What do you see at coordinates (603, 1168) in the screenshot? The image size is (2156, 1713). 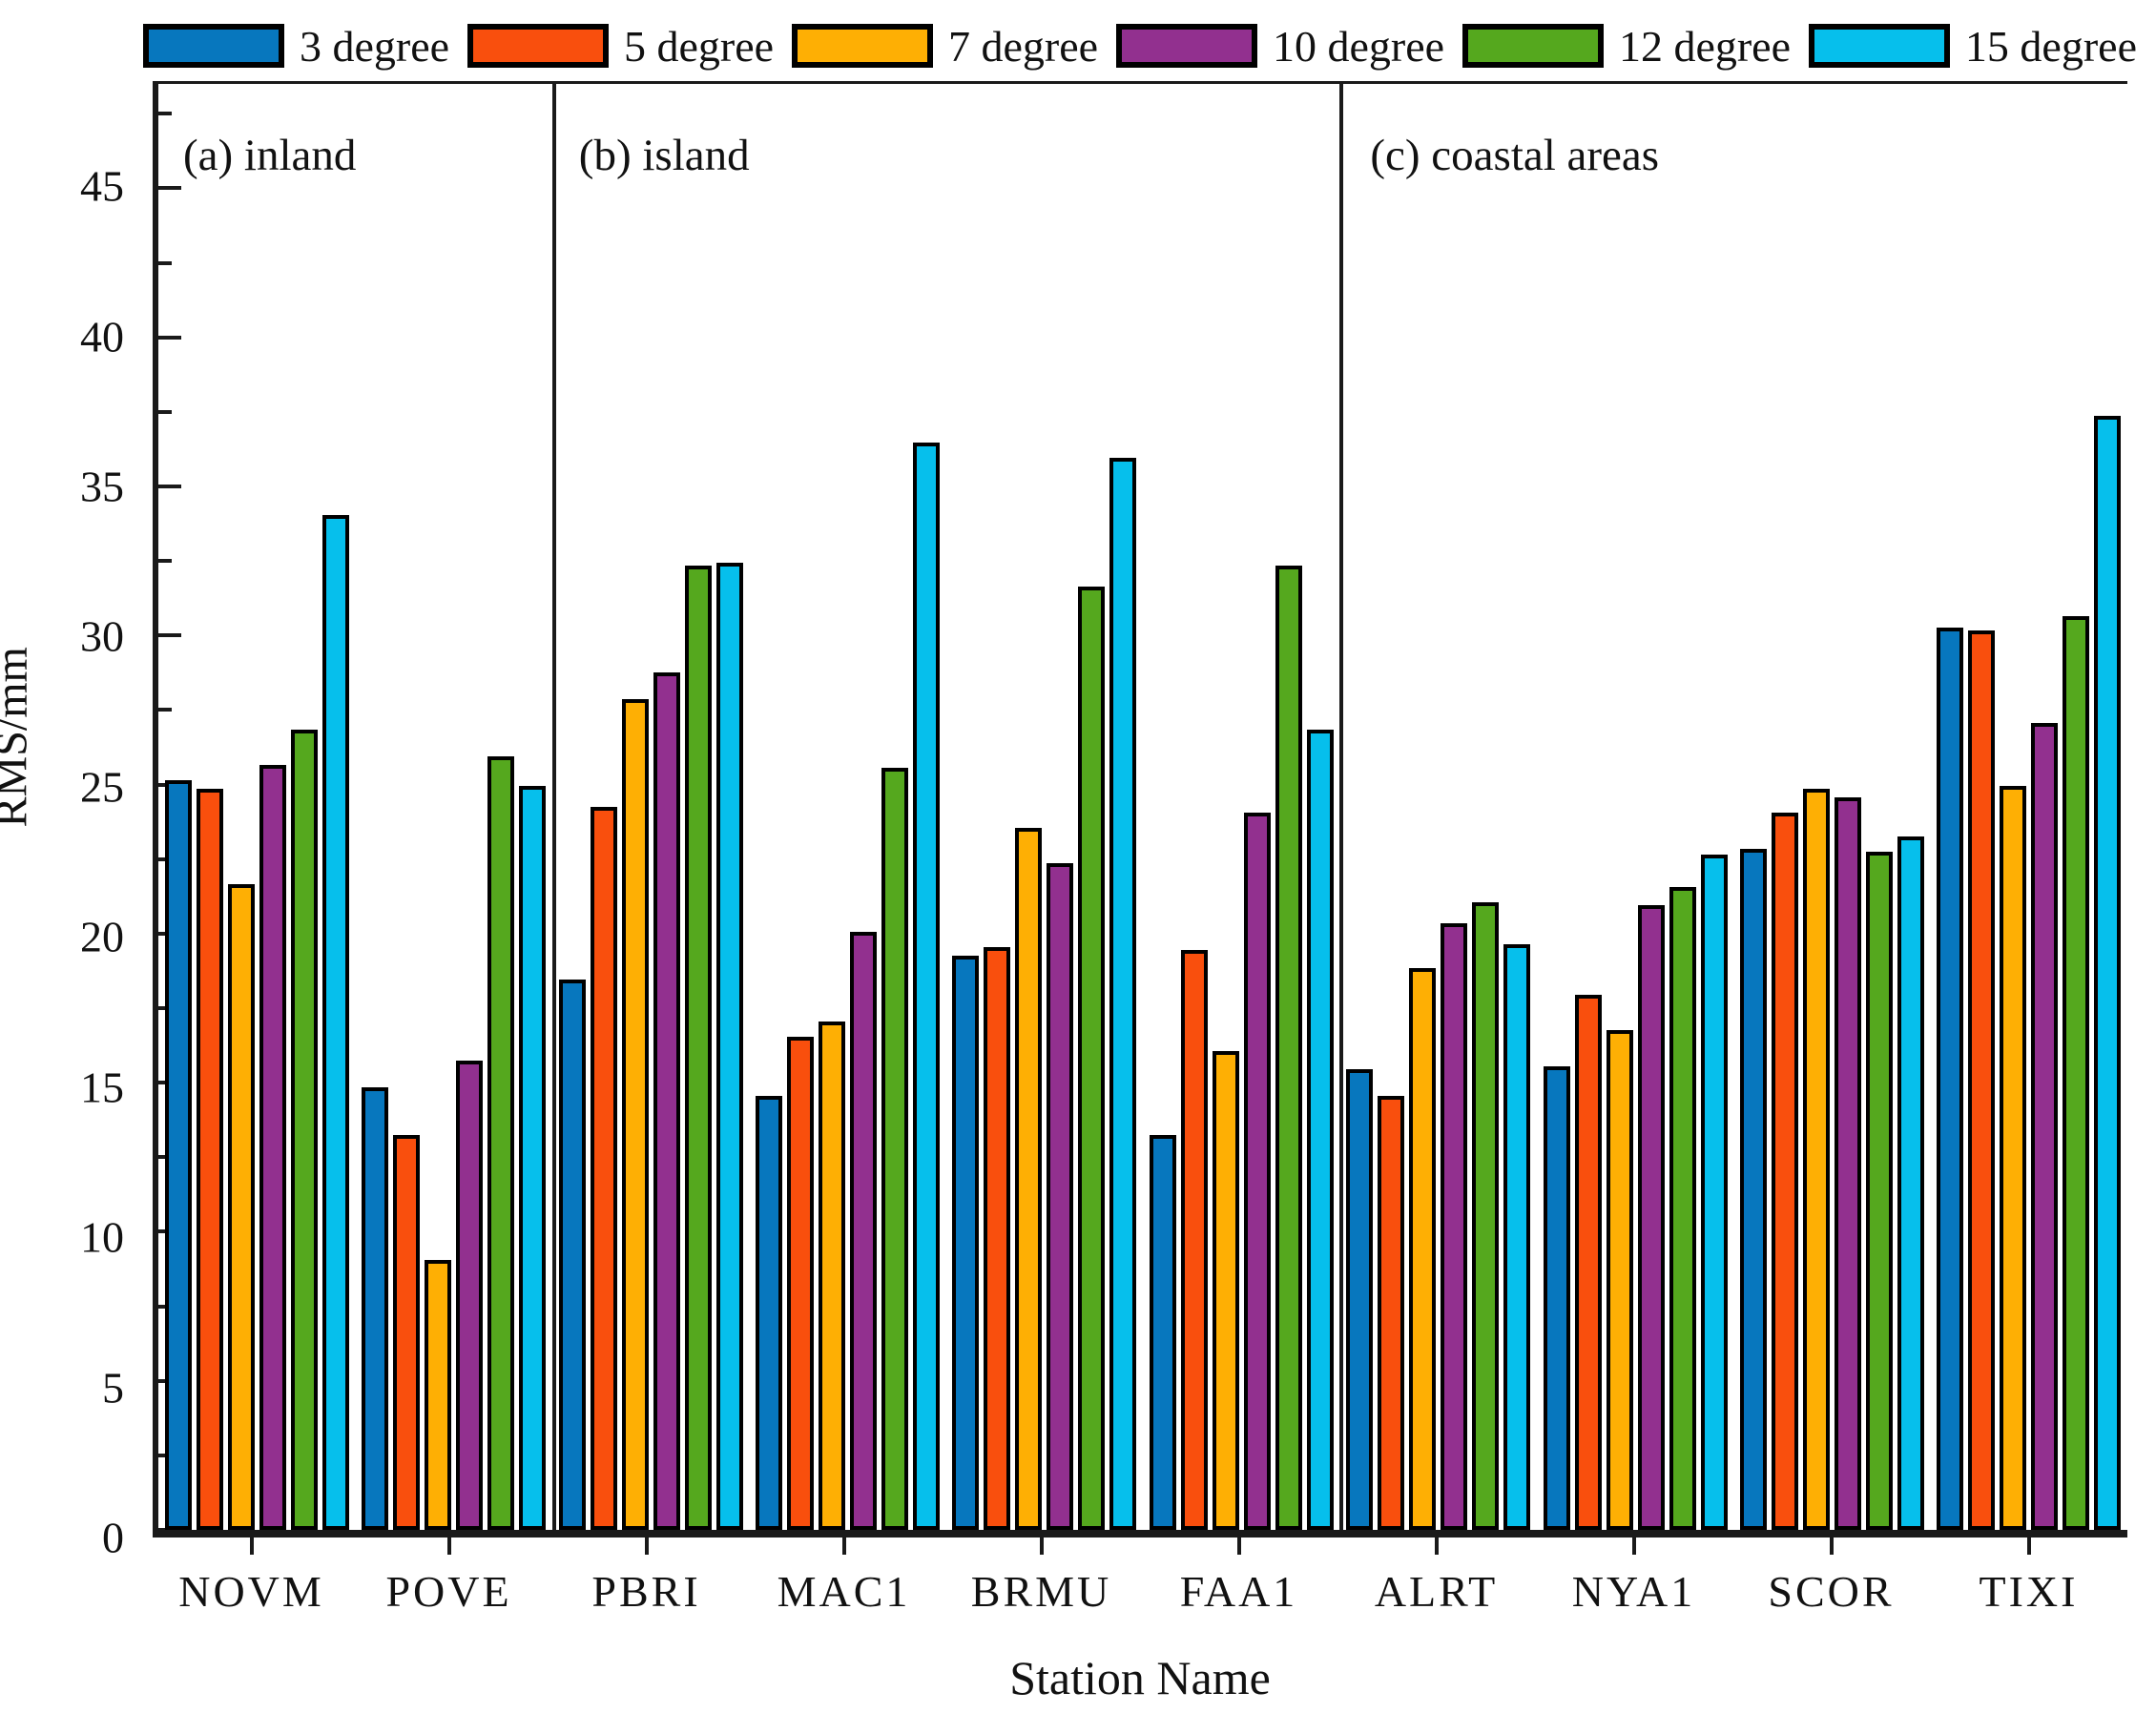 I see `bar-pbri-5-degree` at bounding box center [603, 1168].